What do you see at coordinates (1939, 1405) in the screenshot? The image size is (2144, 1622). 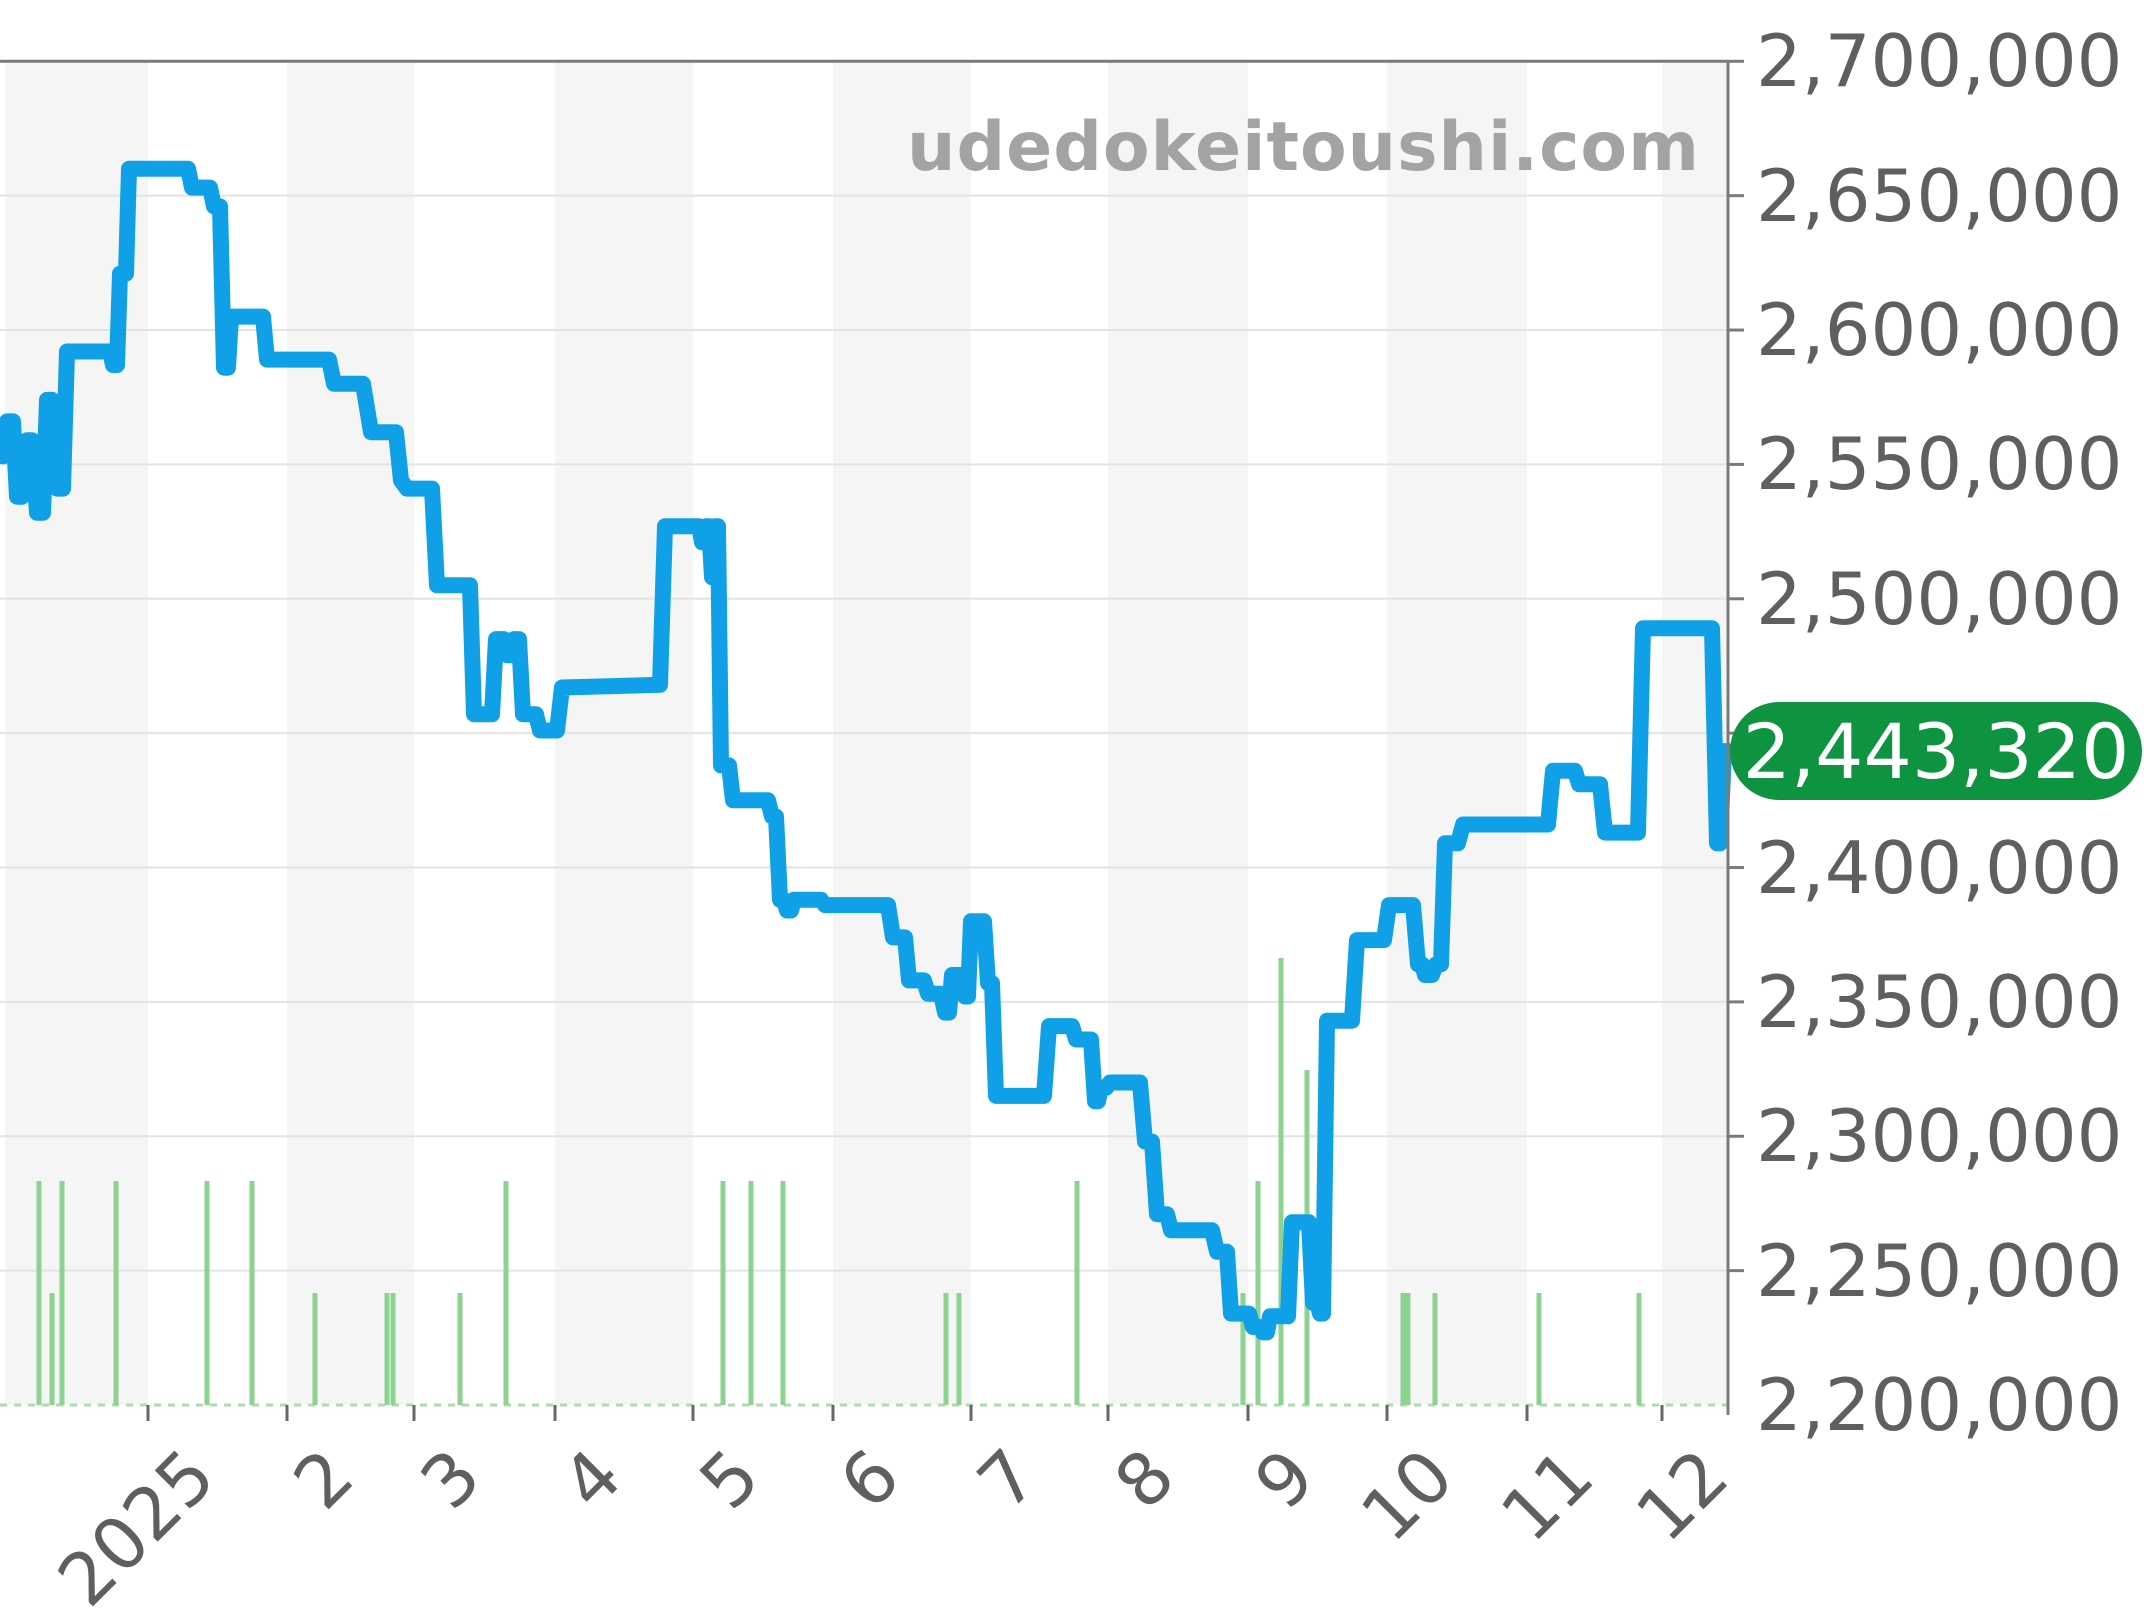 I see `y-axis-label: 2,200,000` at bounding box center [1939, 1405].